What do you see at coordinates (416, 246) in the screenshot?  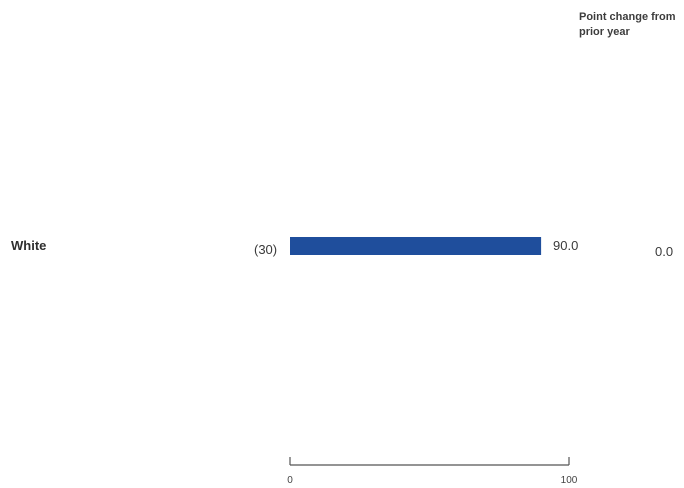 I see `bar-white` at bounding box center [416, 246].